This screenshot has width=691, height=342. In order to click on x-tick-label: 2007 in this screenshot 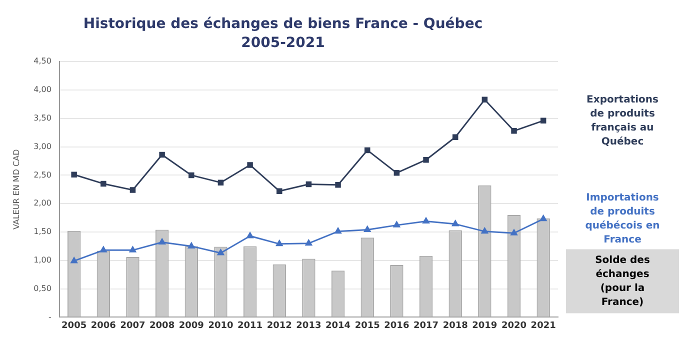, I will do `click(133, 325)`.